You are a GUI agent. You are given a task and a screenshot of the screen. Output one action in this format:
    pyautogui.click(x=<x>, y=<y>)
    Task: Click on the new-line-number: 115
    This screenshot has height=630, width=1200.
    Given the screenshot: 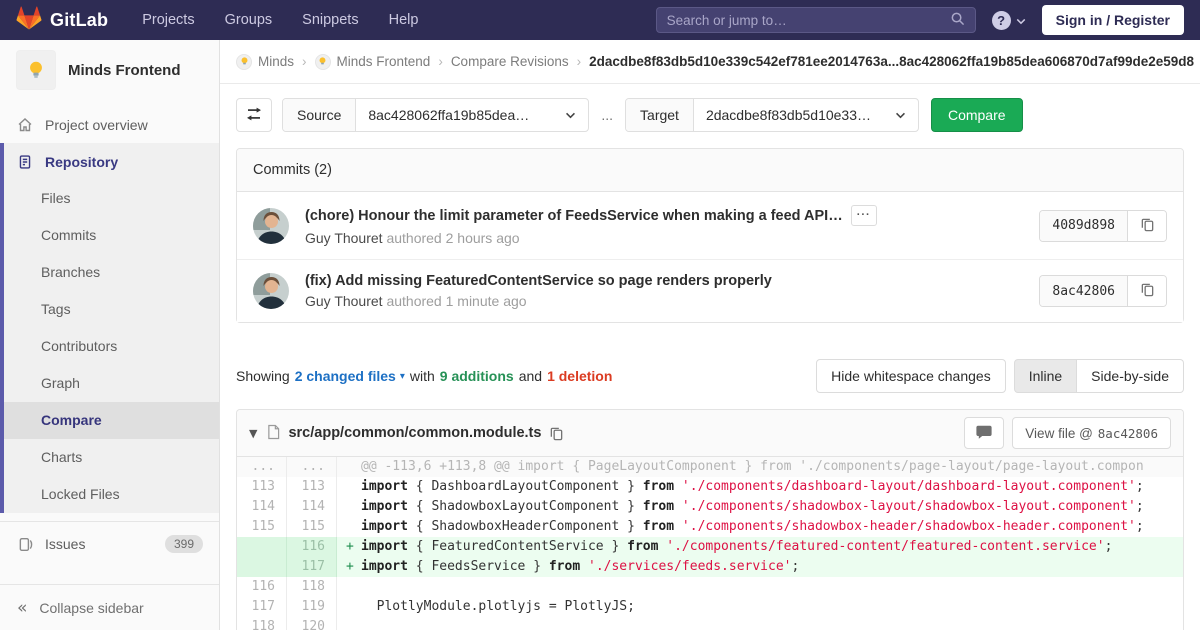 What is the action you would take?
    pyautogui.click(x=312, y=527)
    